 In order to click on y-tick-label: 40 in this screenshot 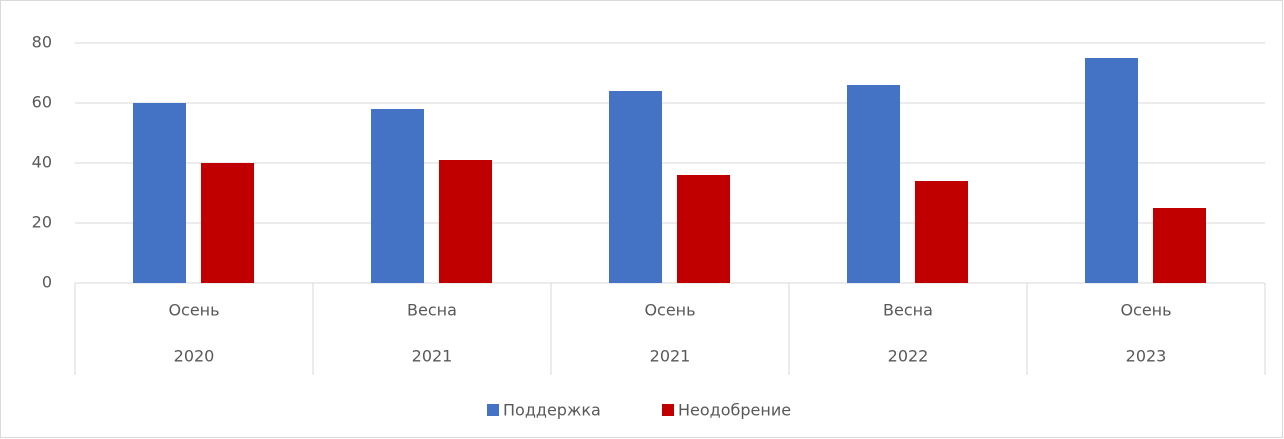, I will do `click(42, 162)`.